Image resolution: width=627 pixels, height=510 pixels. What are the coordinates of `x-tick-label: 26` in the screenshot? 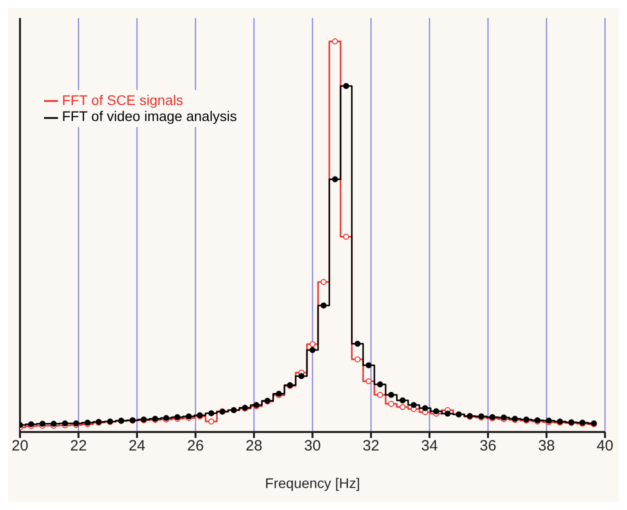 It's located at (195, 446).